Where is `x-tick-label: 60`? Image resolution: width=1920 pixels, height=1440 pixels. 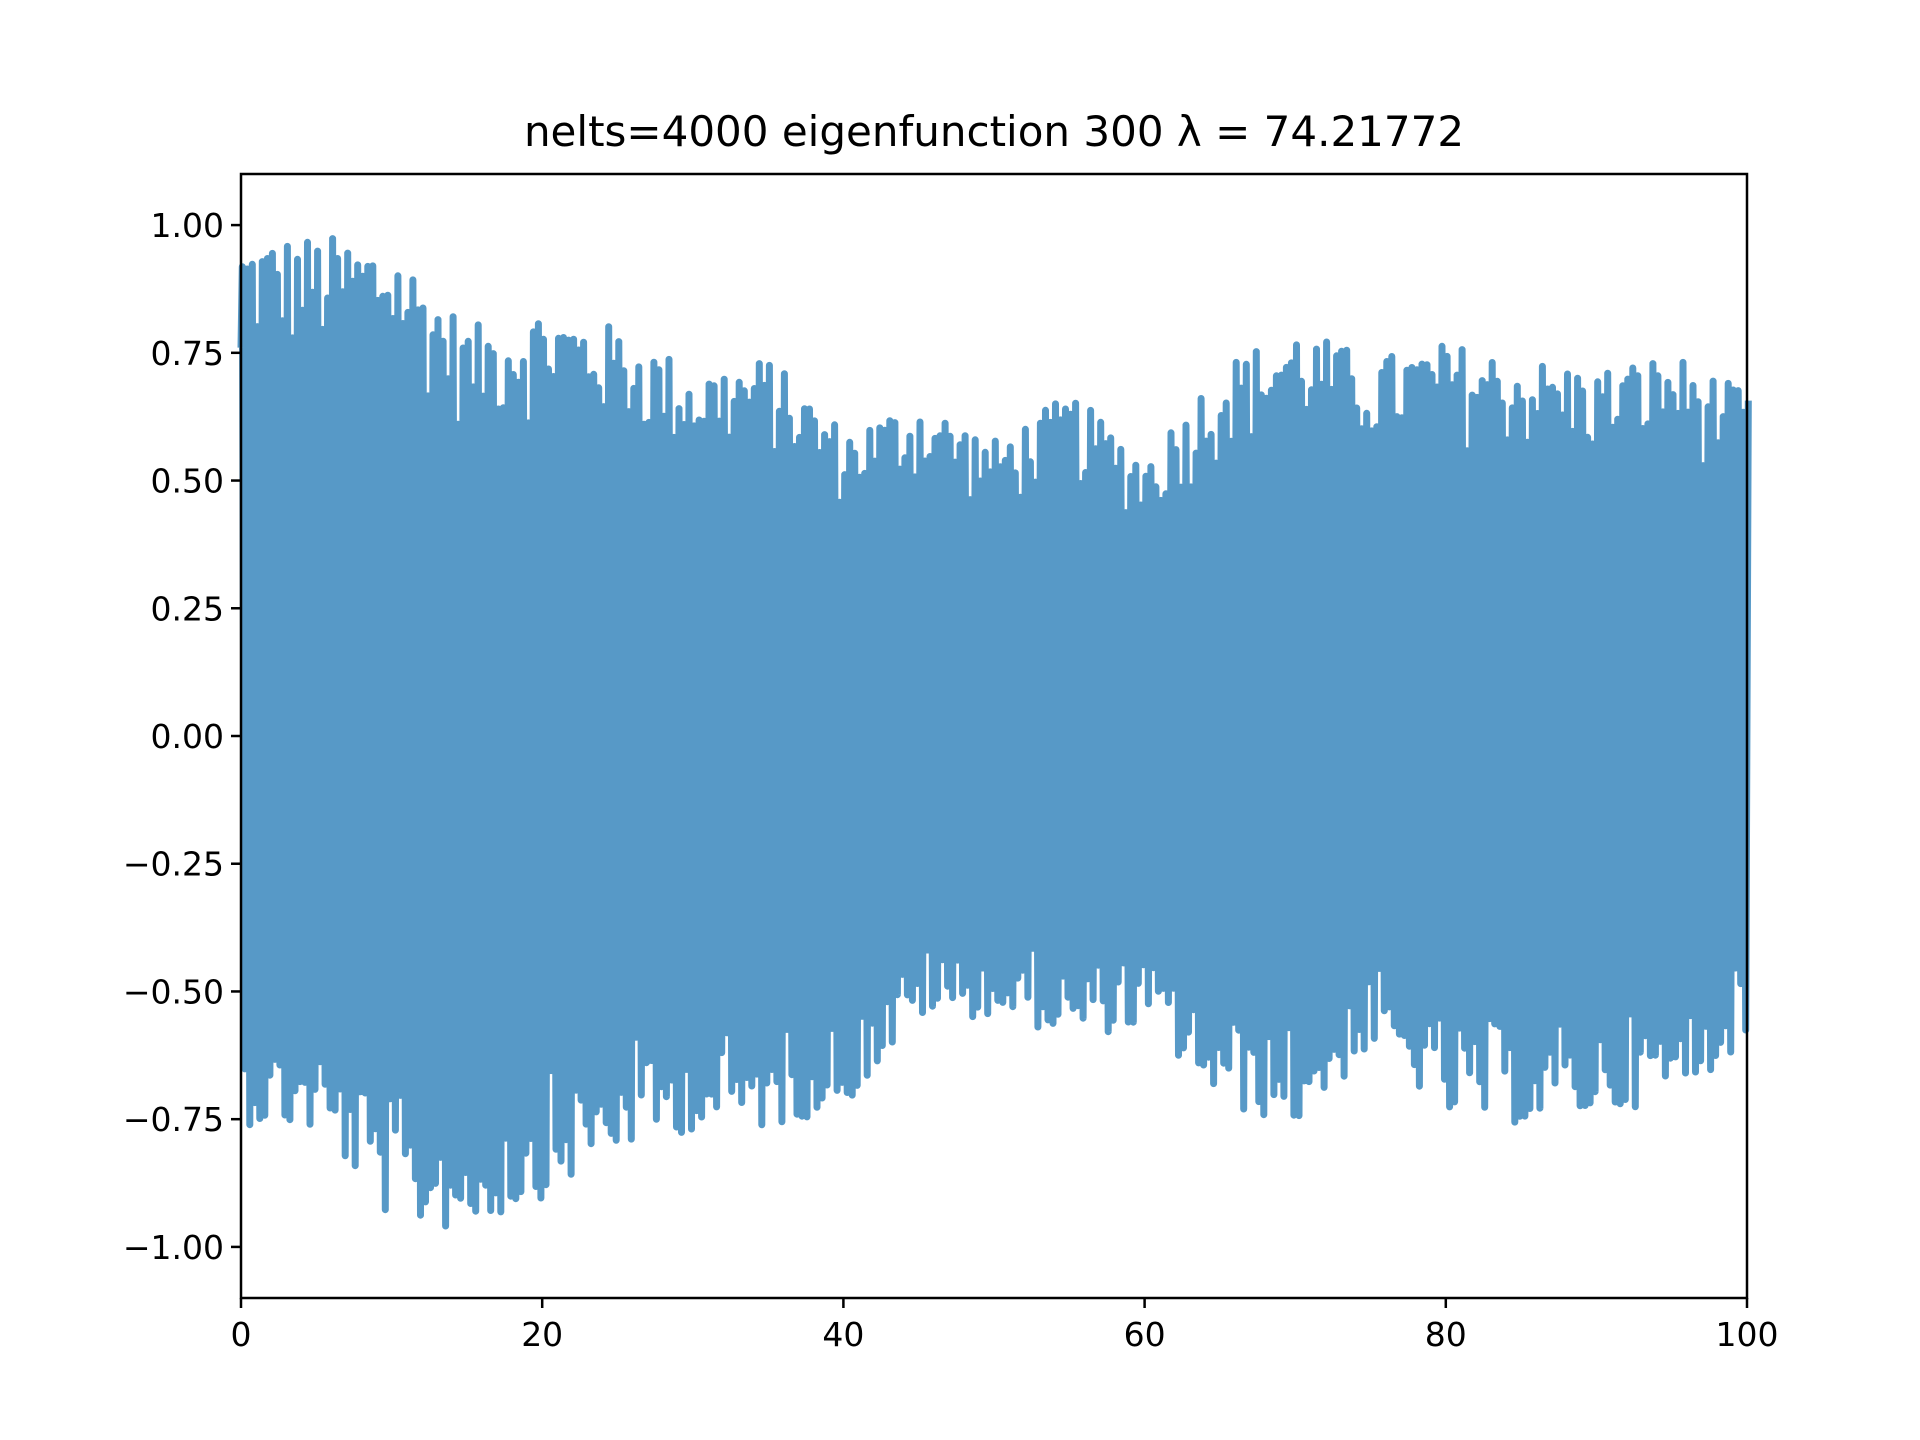 x-tick-label: 60 is located at coordinates (1145, 1334).